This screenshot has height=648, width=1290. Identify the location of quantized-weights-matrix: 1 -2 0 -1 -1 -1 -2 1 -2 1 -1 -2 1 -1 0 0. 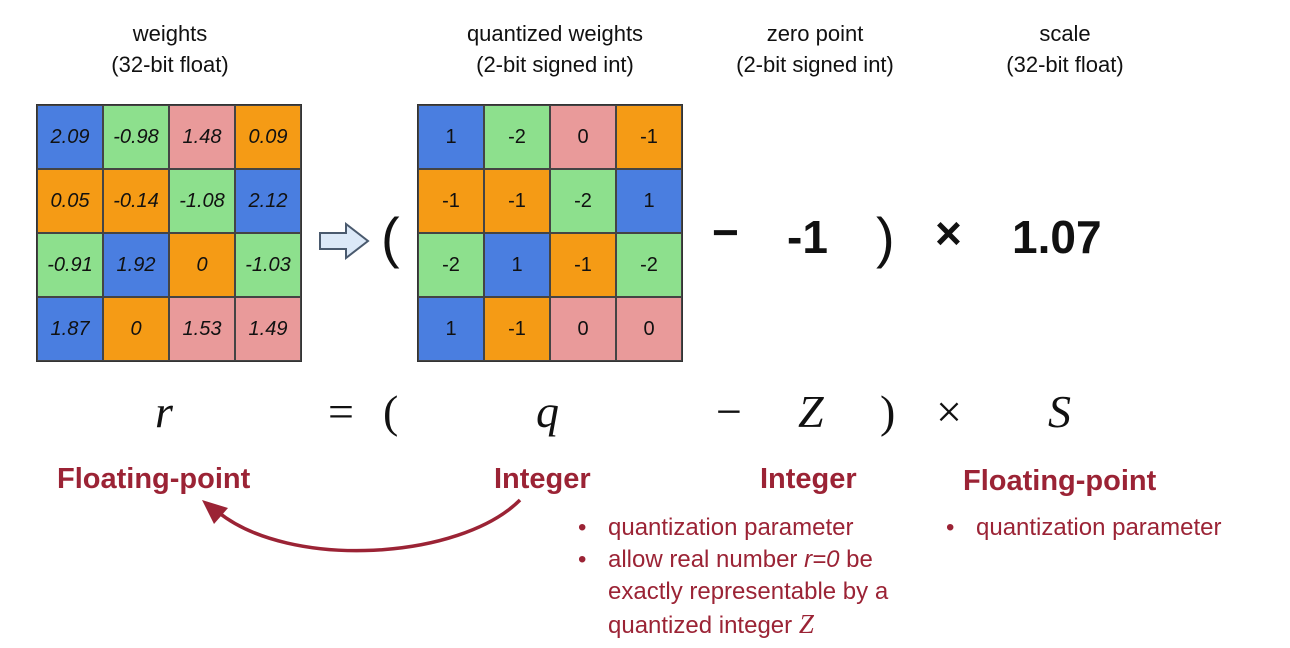
(550, 233).